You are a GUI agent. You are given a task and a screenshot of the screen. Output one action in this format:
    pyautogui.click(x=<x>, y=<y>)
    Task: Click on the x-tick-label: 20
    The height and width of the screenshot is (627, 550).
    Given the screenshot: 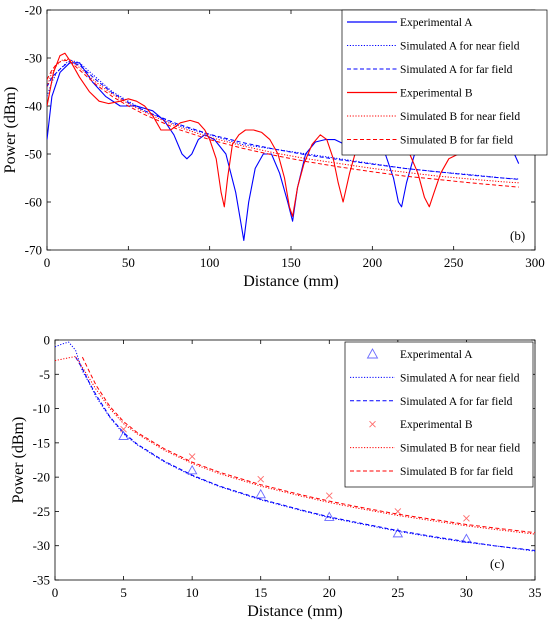 What is the action you would take?
    pyautogui.click(x=329, y=592)
    